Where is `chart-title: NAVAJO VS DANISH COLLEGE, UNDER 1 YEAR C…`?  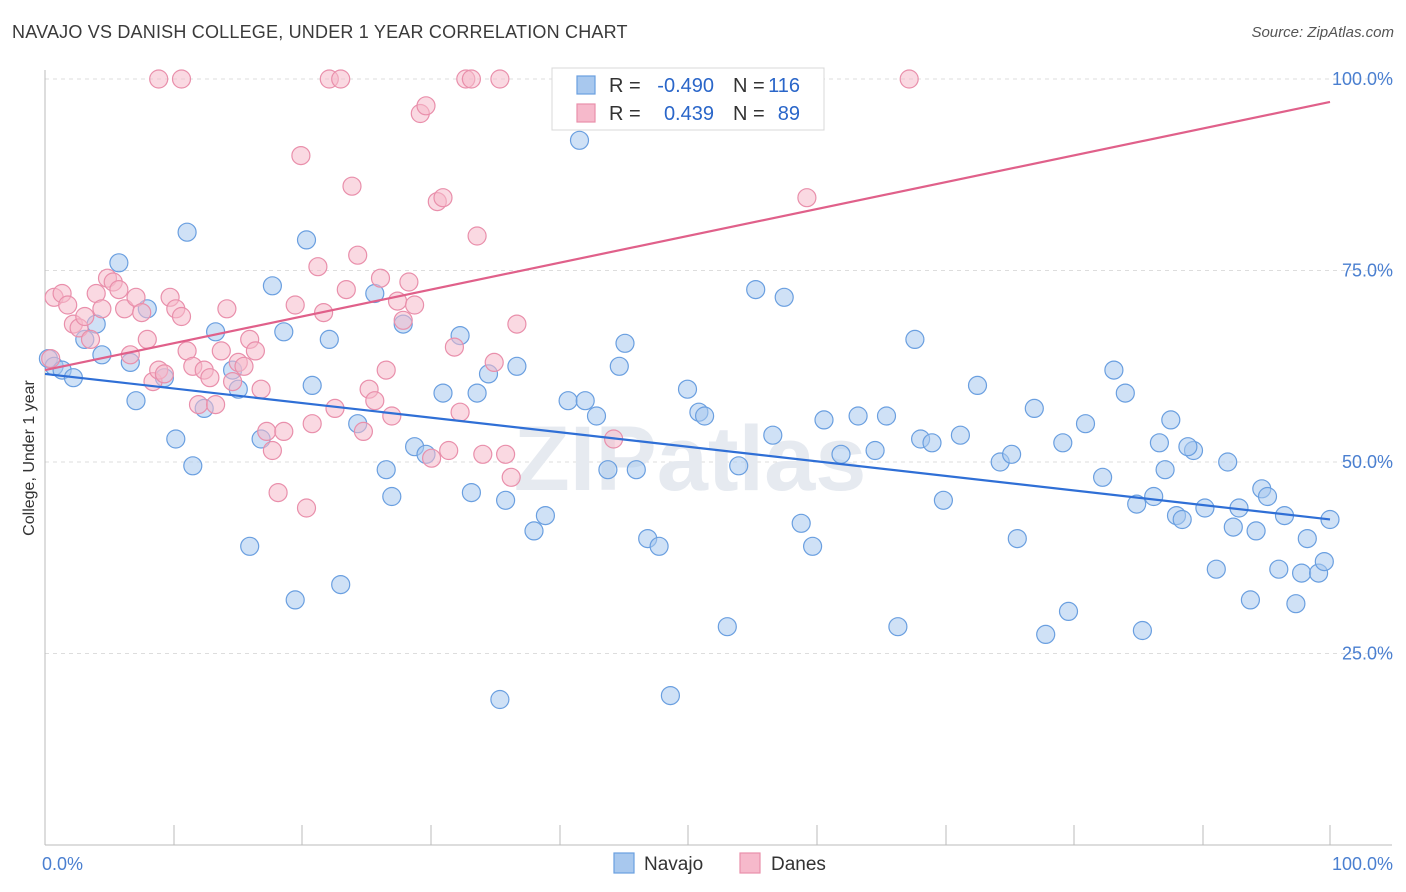
chart-title: NAVAJO VS DANISH COLLEGE, UNDER 1 YEAR C… is located at coordinates (320, 32).